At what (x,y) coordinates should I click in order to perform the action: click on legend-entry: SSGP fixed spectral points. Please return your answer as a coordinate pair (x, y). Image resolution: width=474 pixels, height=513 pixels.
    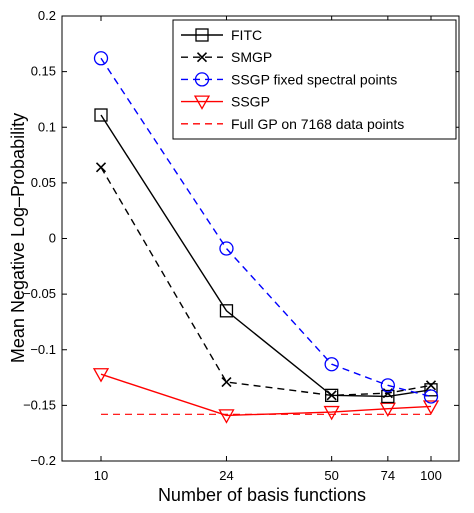
    Looking at the image, I should click on (289, 79).